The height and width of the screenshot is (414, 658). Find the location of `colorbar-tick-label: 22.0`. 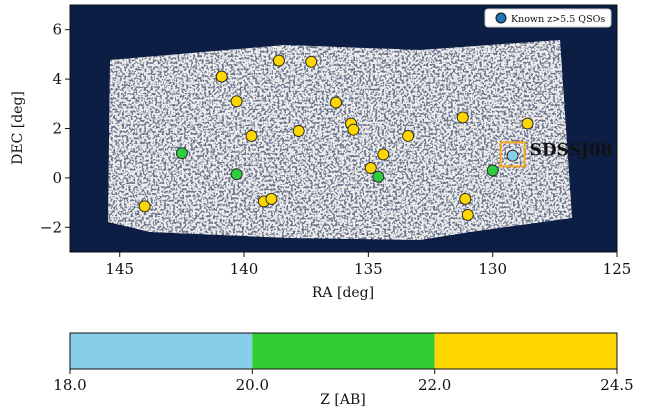

colorbar-tick-label: 22.0 is located at coordinates (434, 385).